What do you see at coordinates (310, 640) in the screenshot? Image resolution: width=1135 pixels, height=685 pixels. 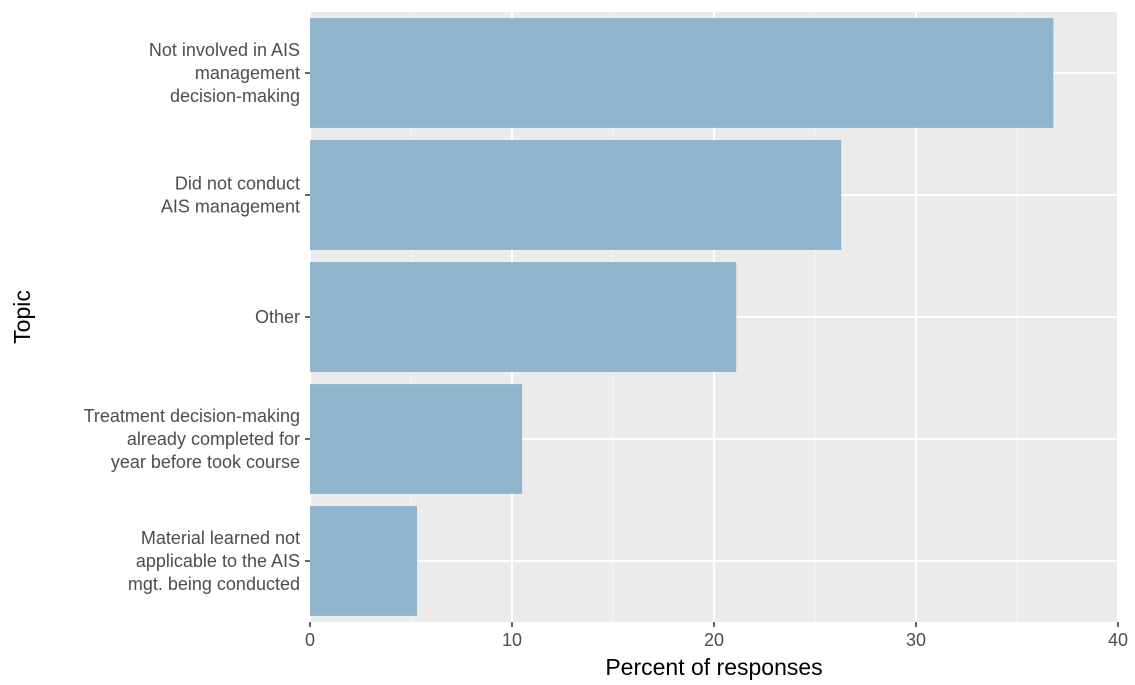 I see `x-tick-label: 0` at bounding box center [310, 640].